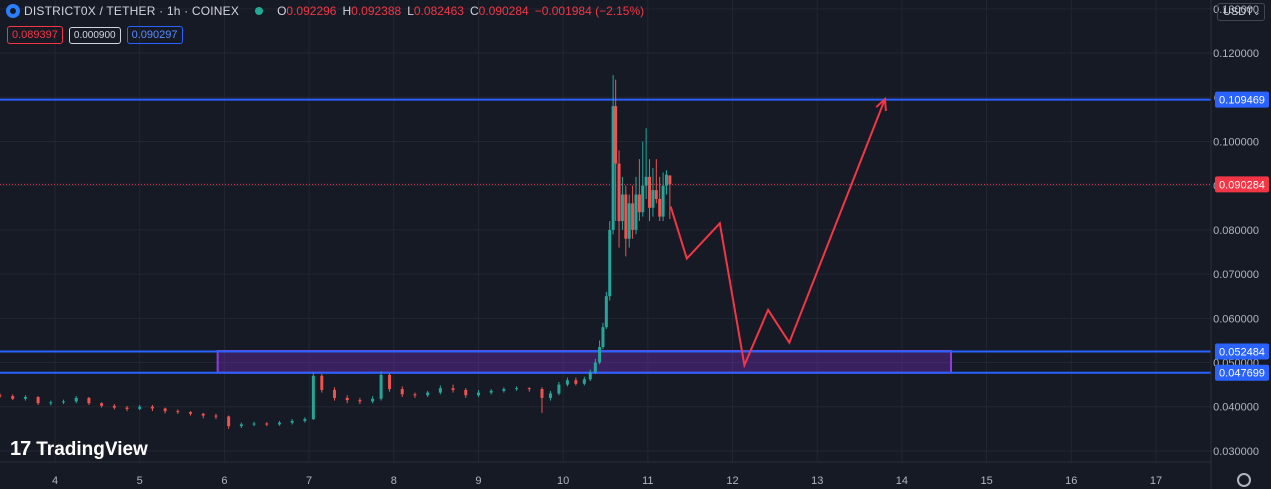  Describe the element at coordinates (1236, 275) in the screenshot. I see `price-tick-label: 0.070000` at that location.